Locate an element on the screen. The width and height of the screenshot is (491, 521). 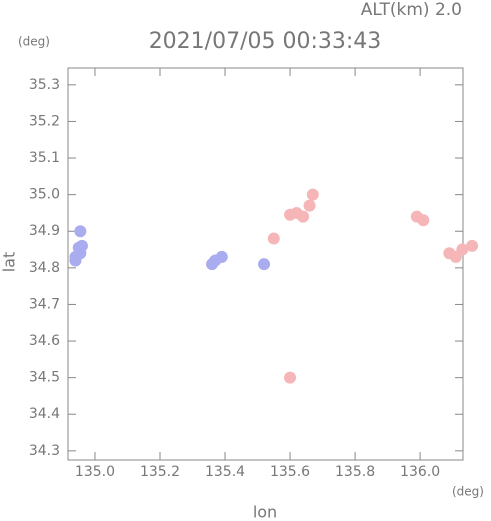
x-tick-label: 135.0 is located at coordinates (95, 472).